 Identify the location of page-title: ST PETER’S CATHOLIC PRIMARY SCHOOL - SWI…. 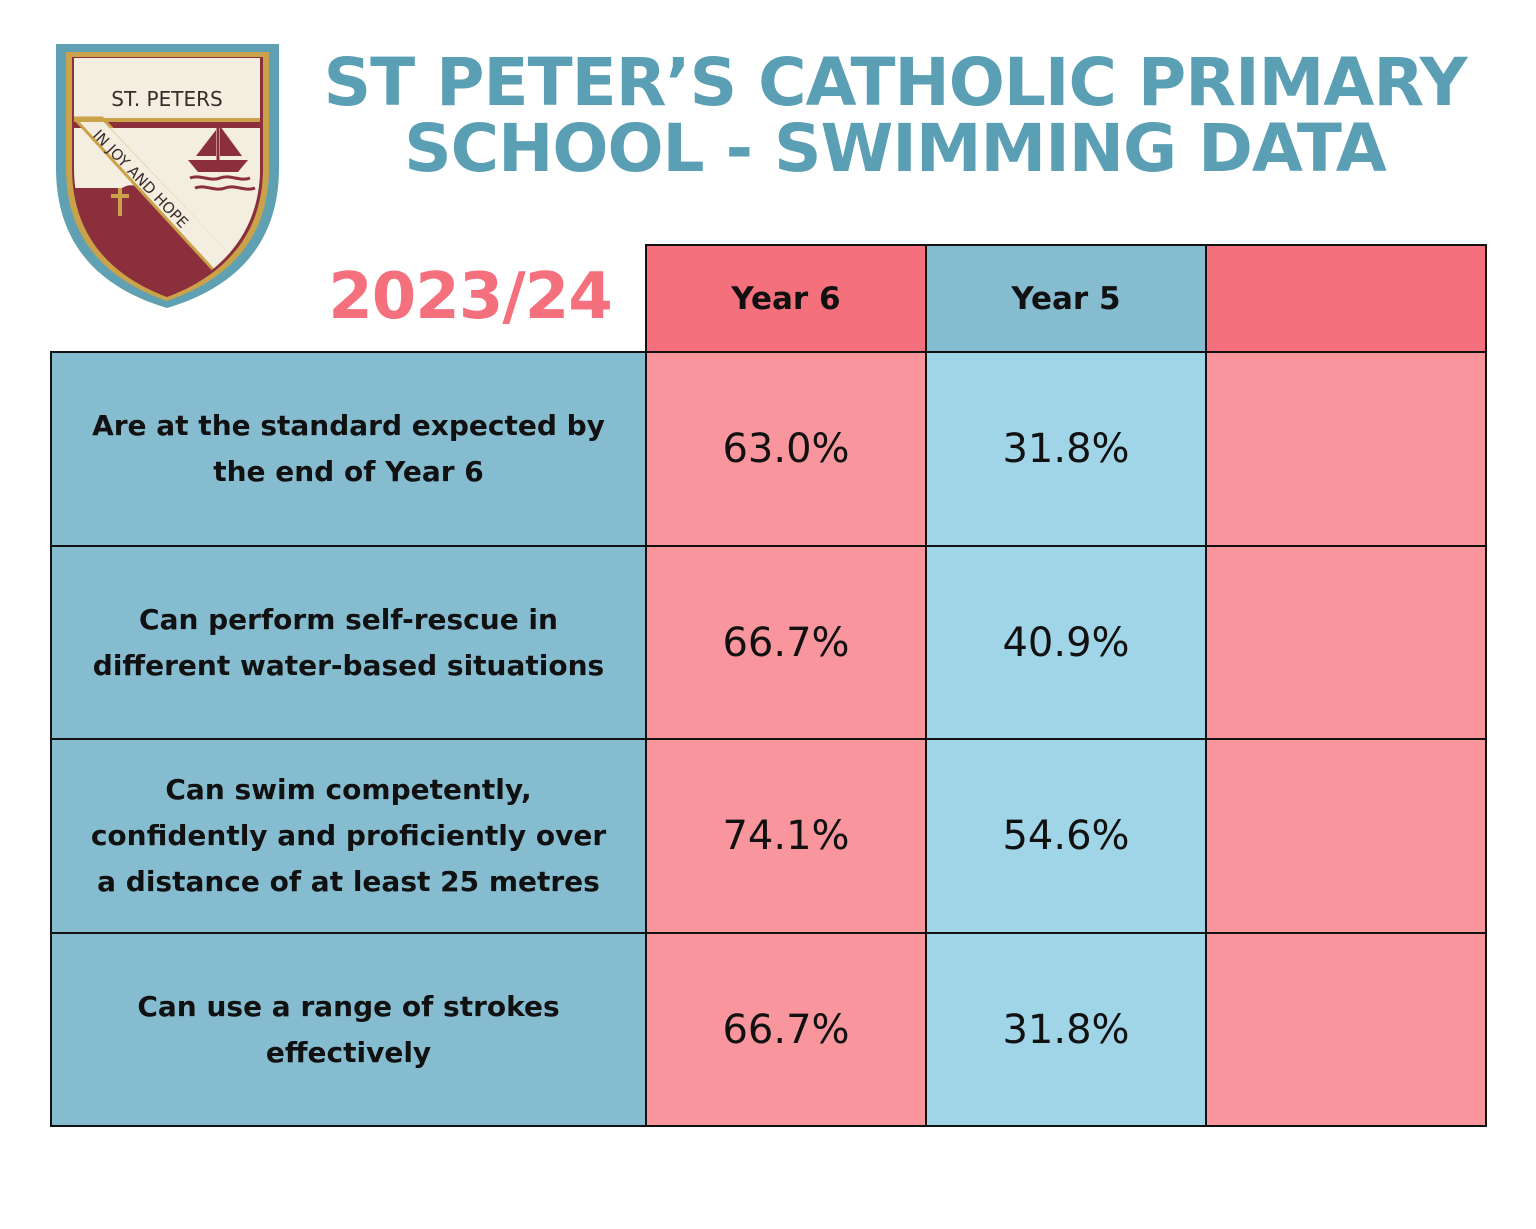
(895, 116).